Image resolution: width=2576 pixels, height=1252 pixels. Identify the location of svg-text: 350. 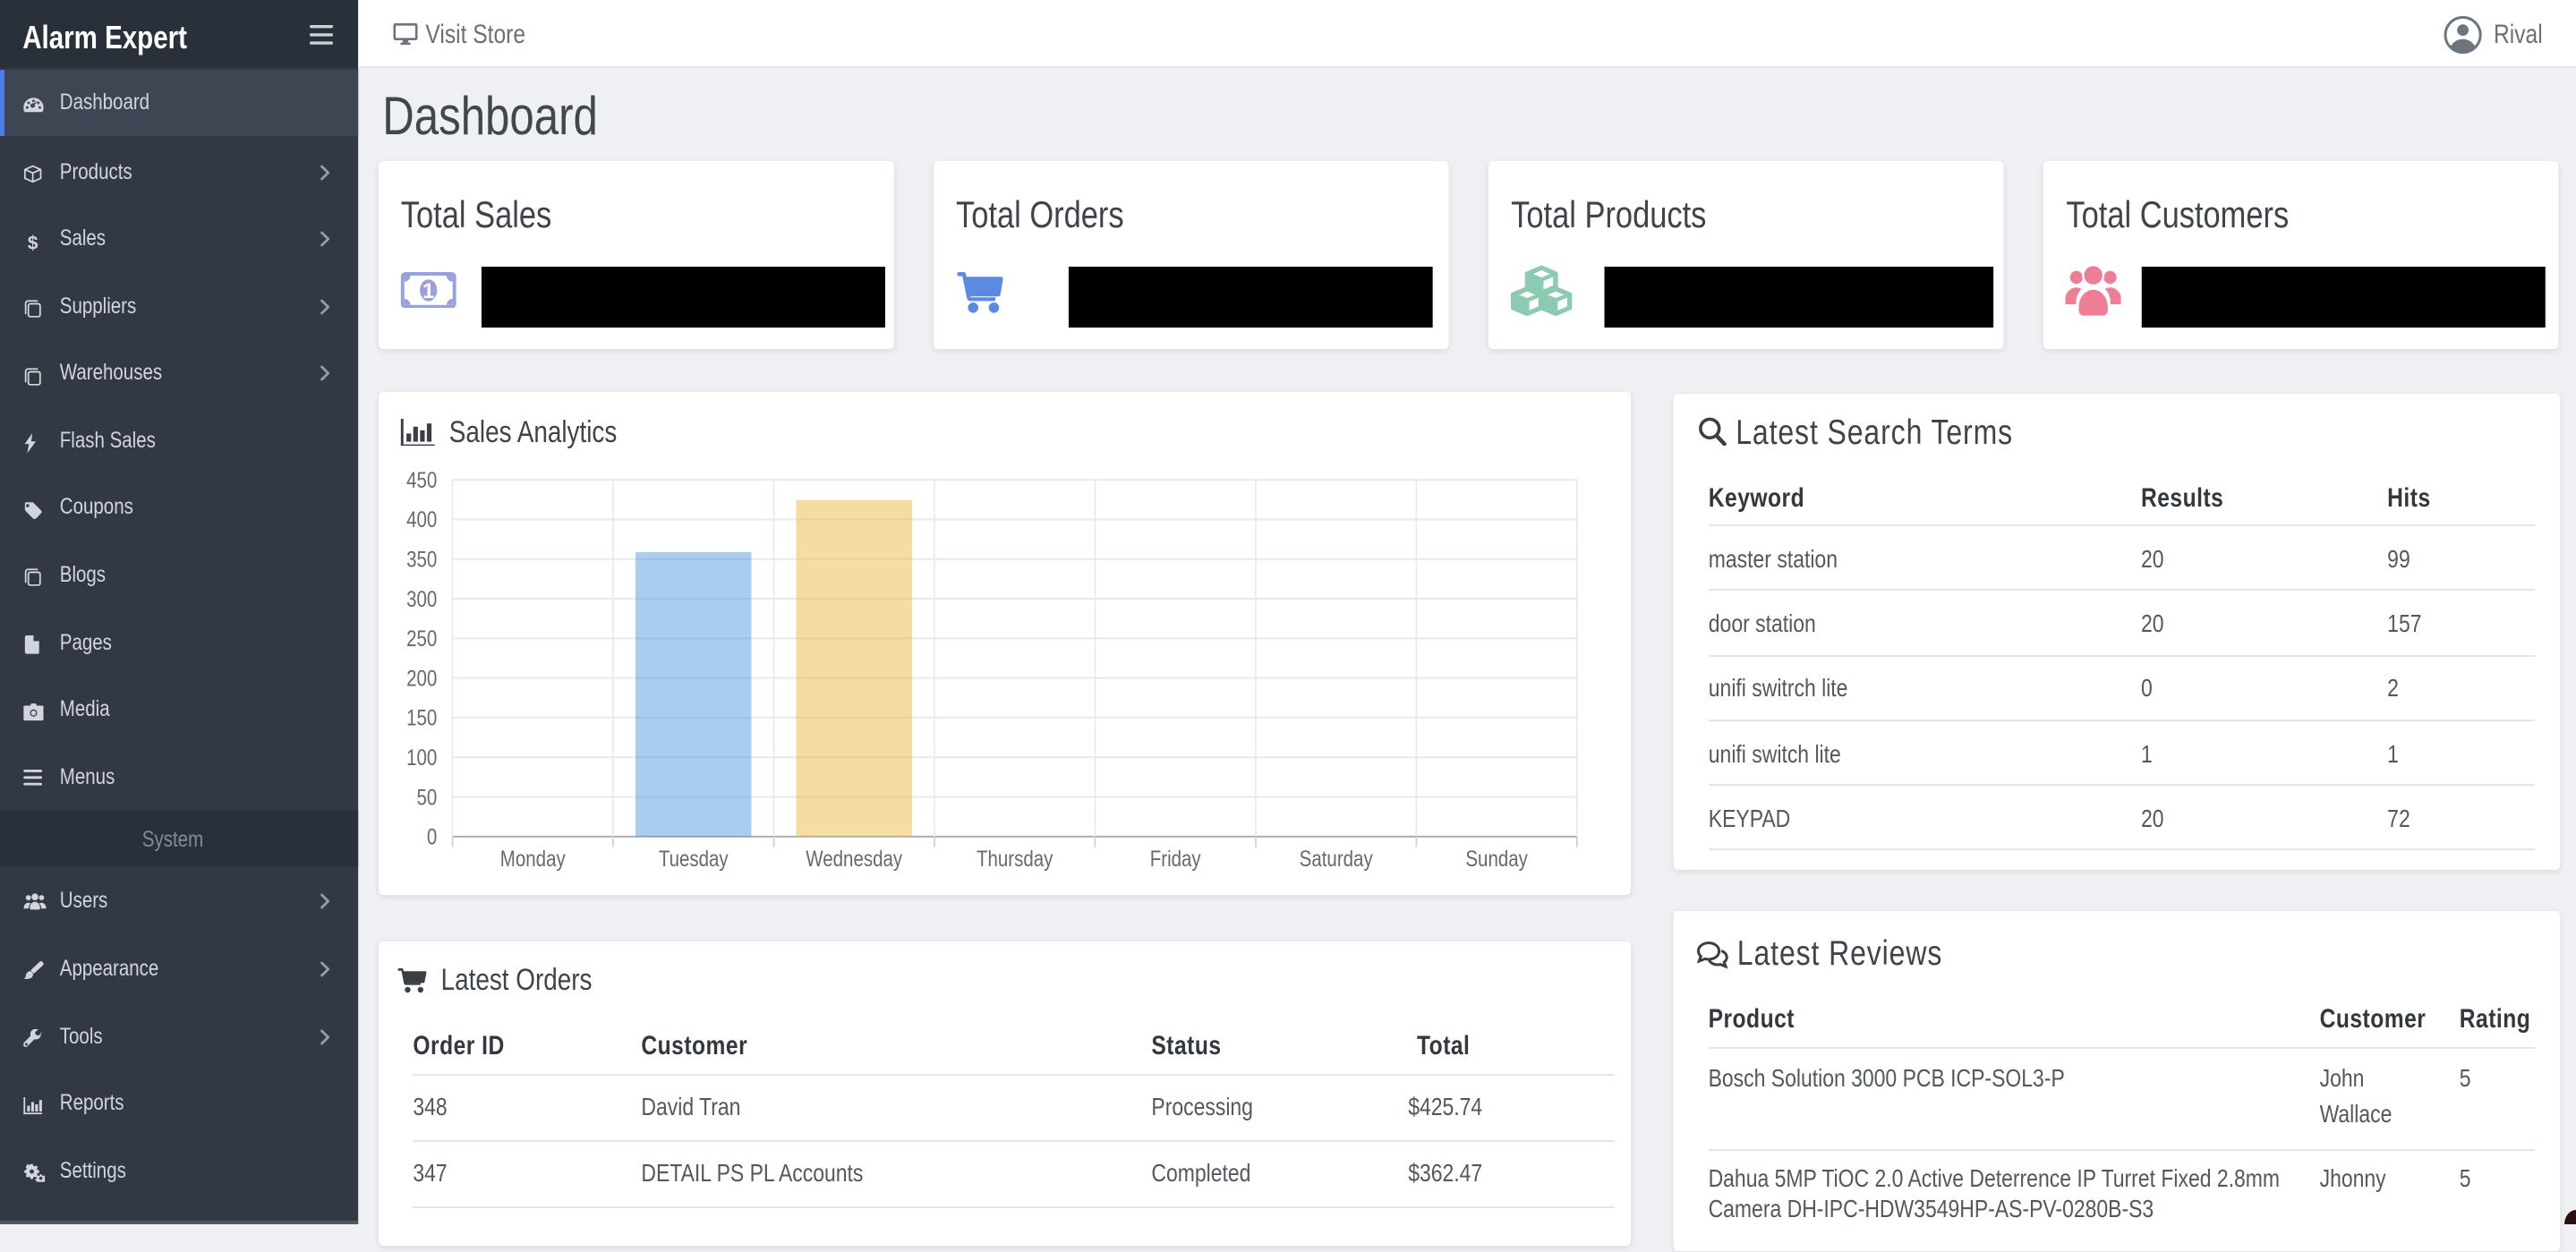
(422, 559).